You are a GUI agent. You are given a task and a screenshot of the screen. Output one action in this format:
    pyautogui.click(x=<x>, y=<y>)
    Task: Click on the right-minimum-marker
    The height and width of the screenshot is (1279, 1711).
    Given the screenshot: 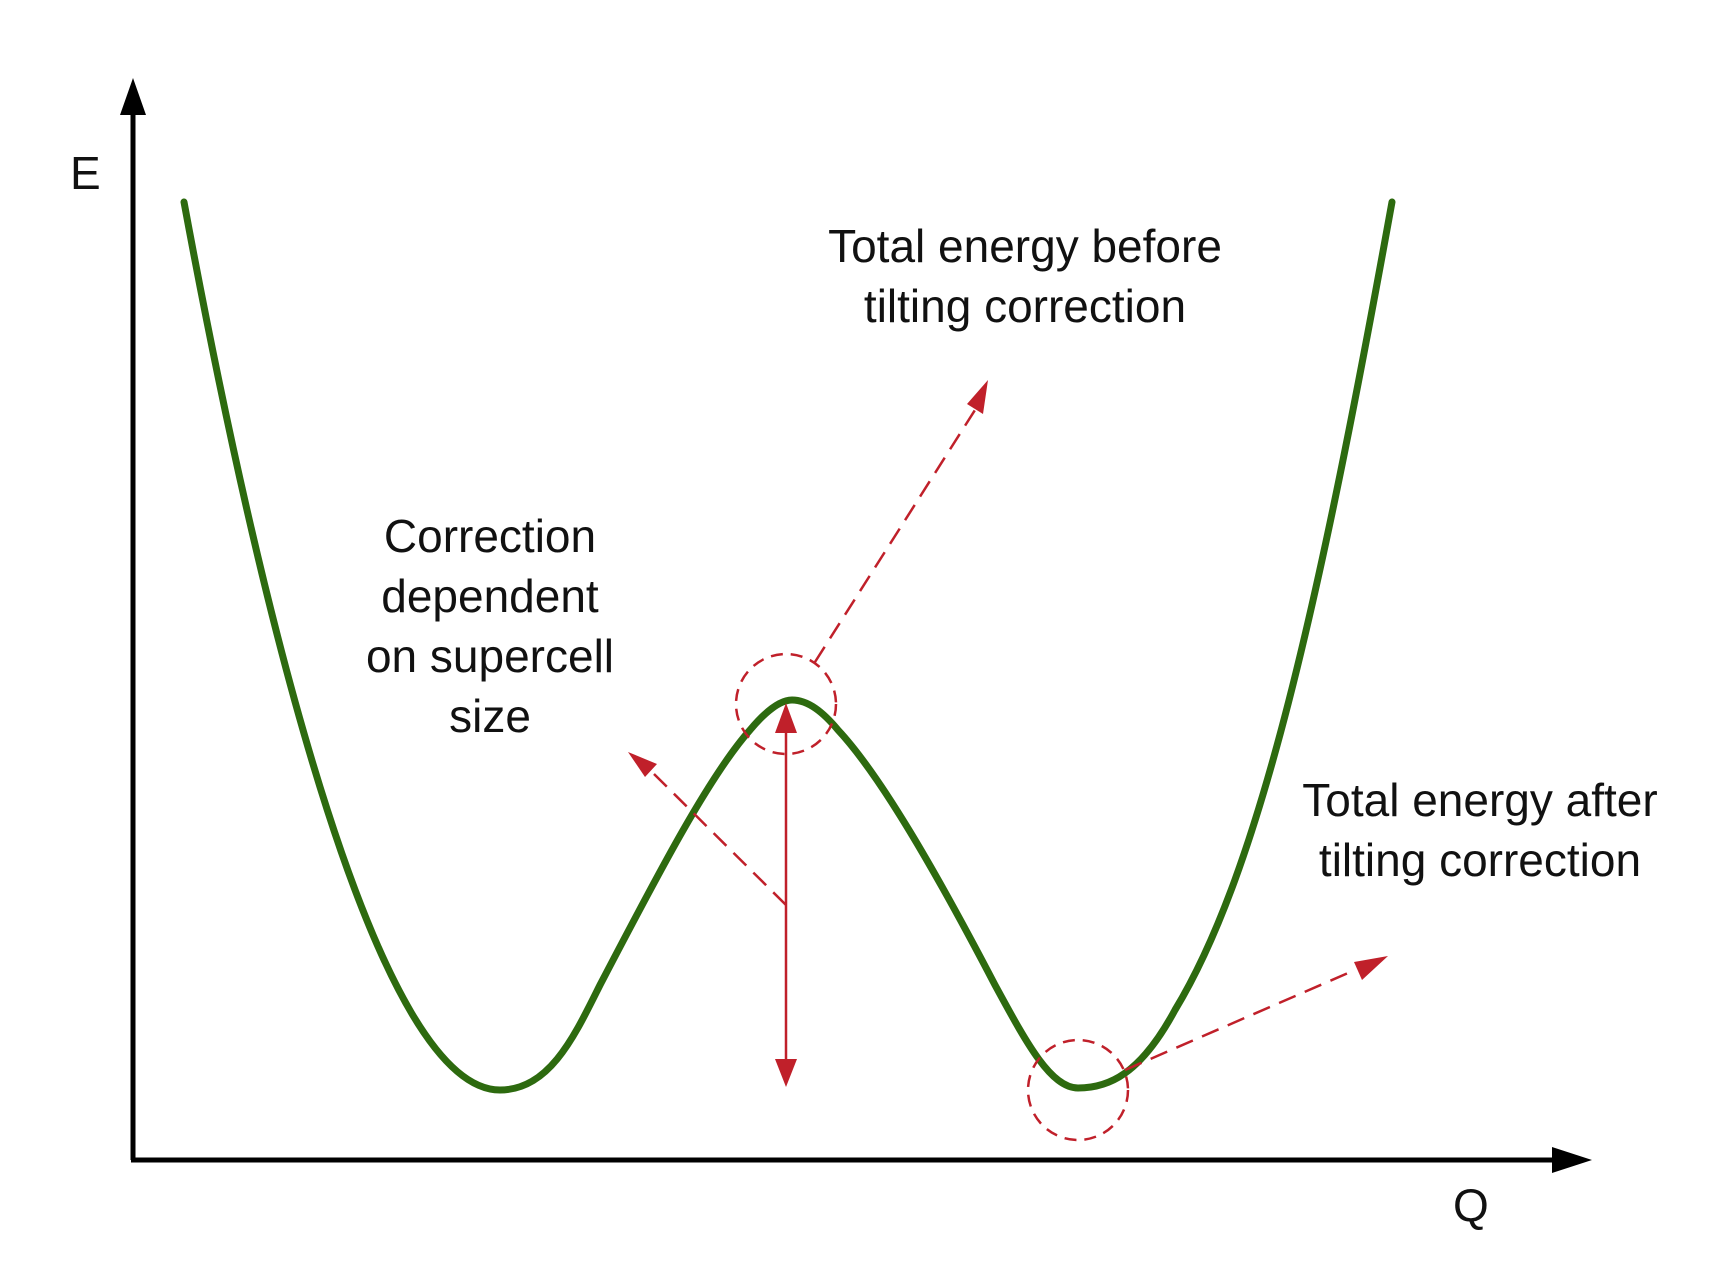 What is the action you would take?
    pyautogui.click(x=1078, y=1090)
    